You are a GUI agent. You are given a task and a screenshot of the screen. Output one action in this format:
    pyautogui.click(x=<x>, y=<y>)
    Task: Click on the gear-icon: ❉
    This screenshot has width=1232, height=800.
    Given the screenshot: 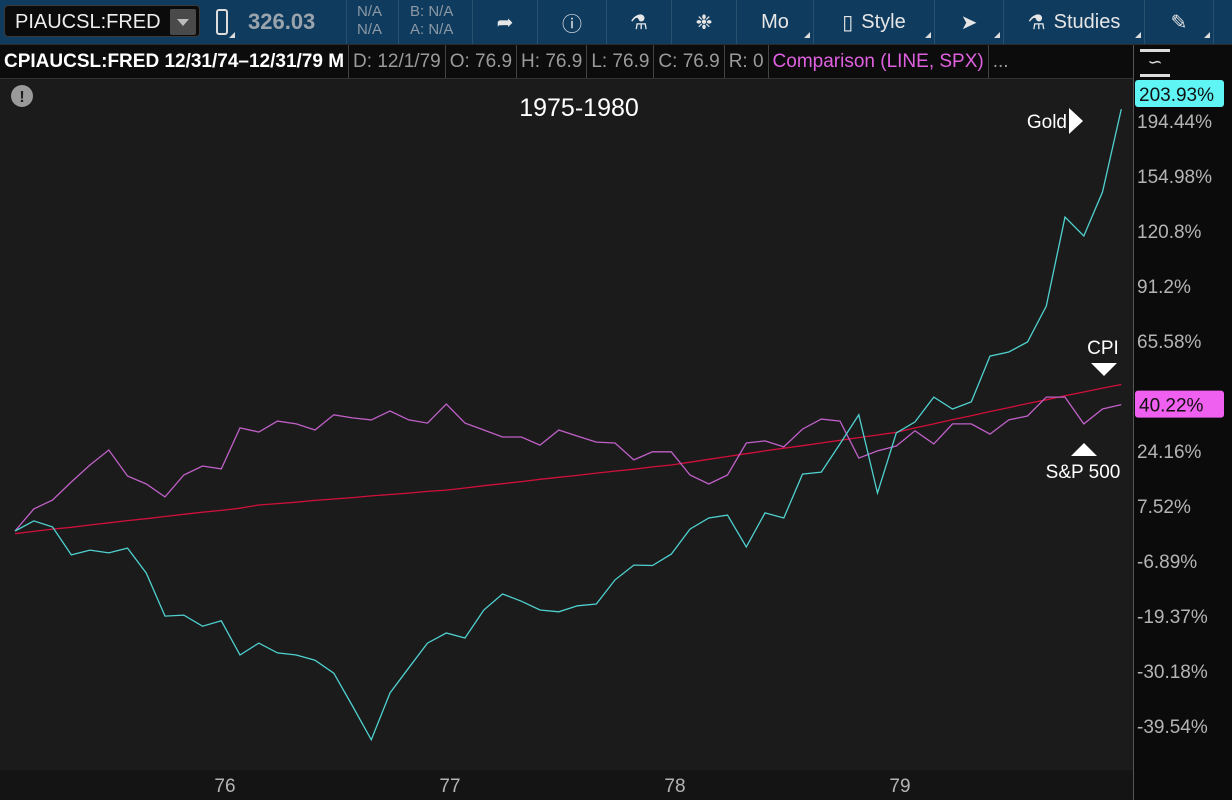 What is the action you would take?
    pyautogui.click(x=704, y=22)
    